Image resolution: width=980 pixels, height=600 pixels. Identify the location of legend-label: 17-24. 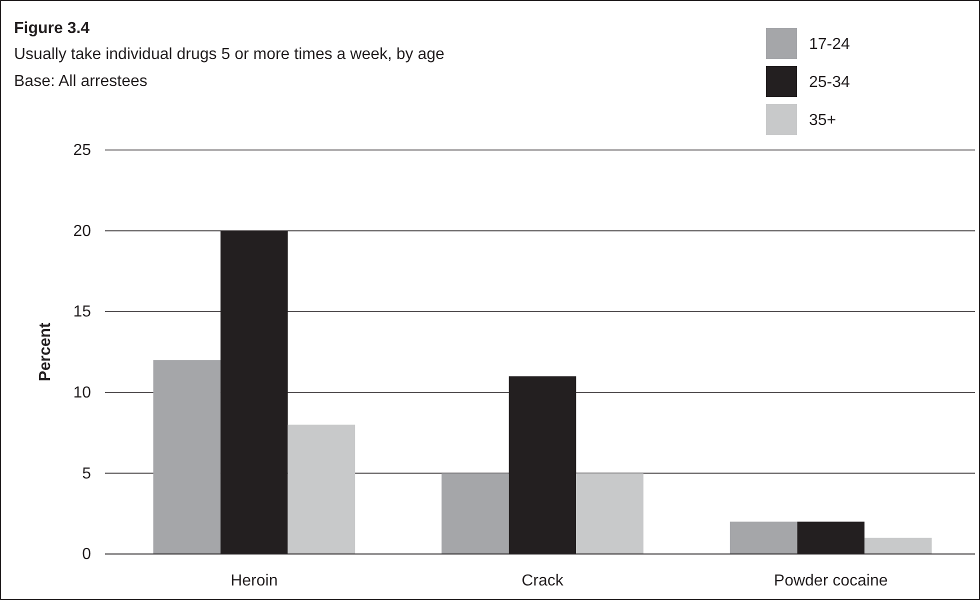
(829, 44).